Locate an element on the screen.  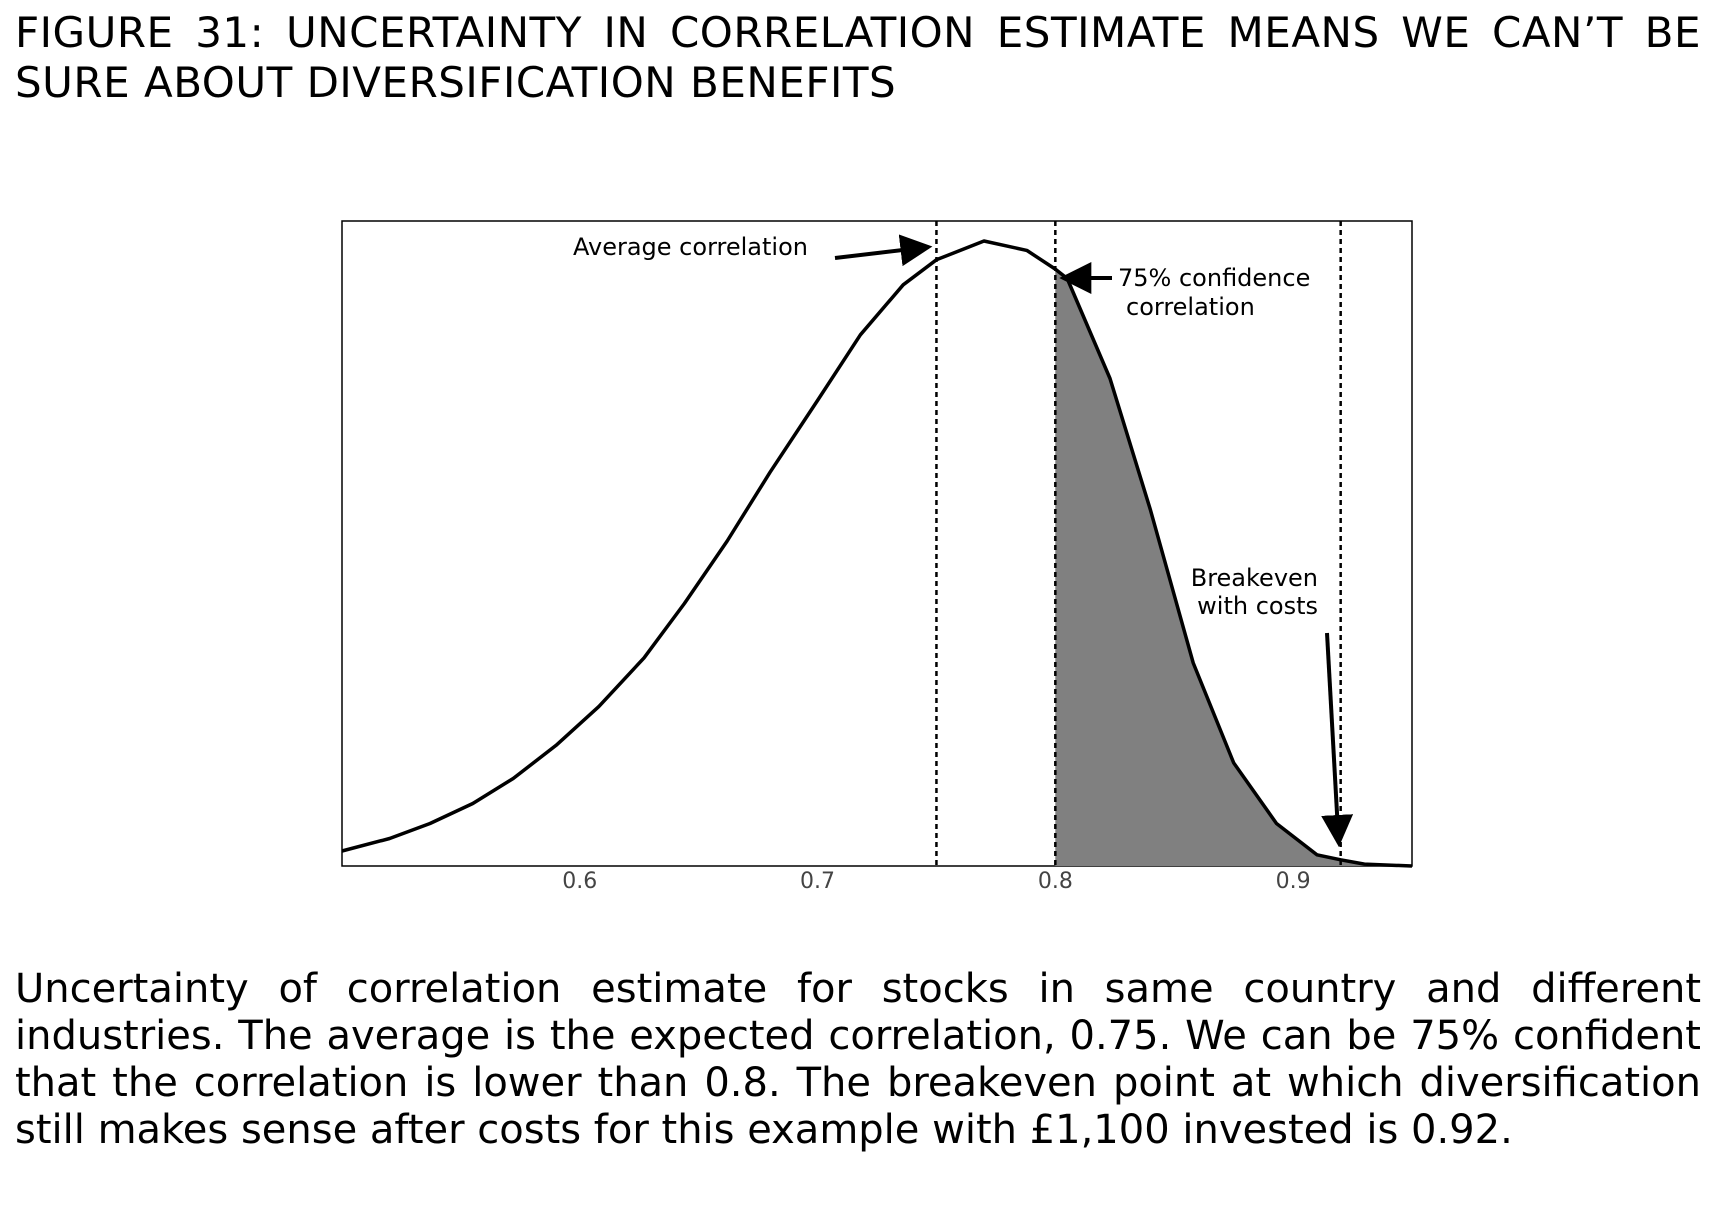
annotation-breakeven-line-2: with costs is located at coordinates (1257, 606).